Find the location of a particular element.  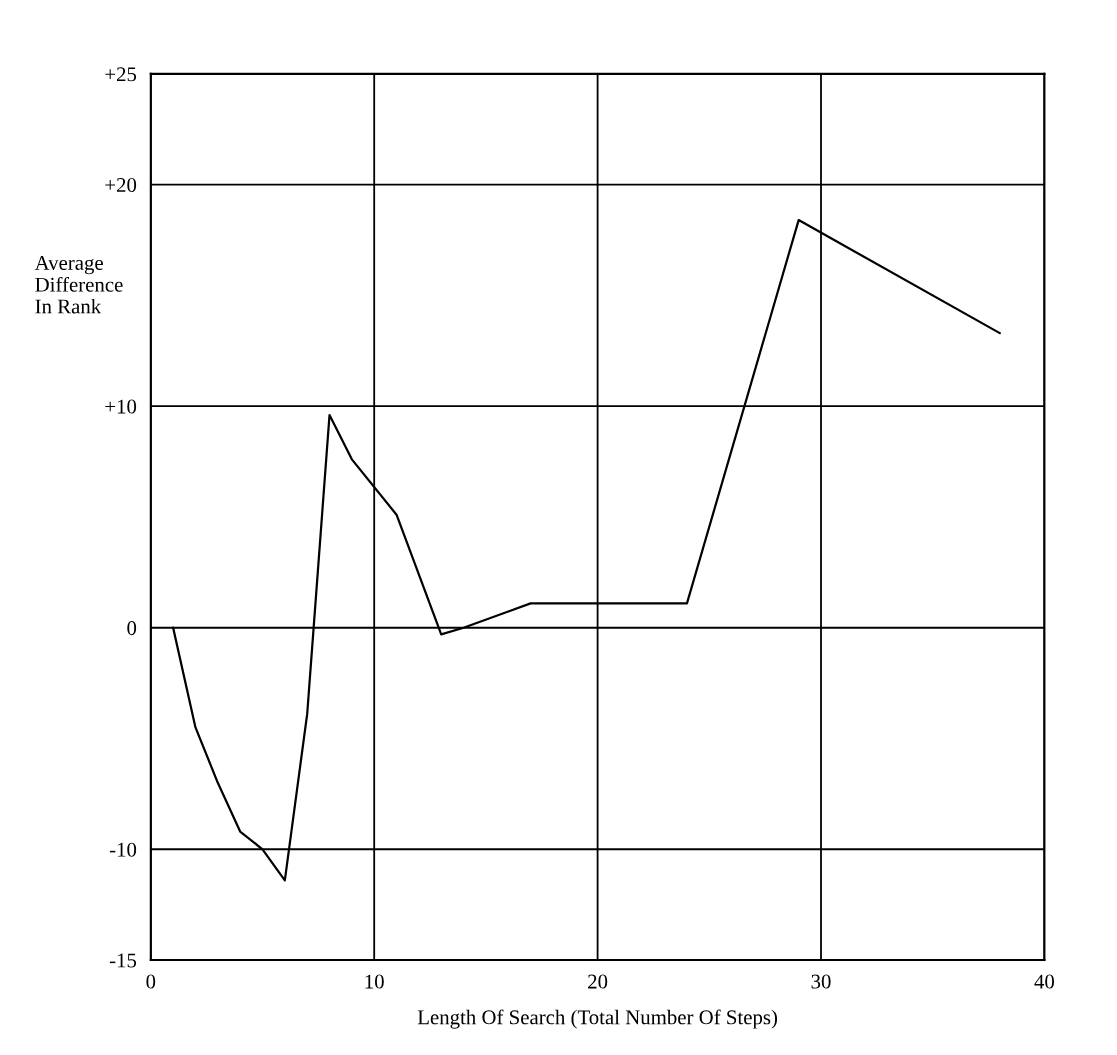

x-tick-label: 0 is located at coordinates (151, 981).